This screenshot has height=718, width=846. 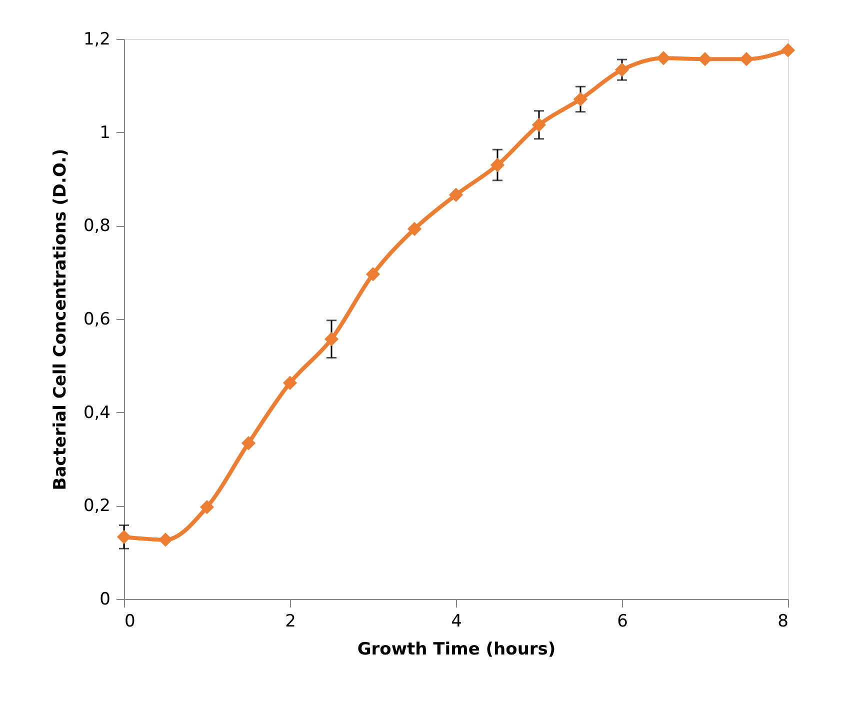 What do you see at coordinates (456, 622) in the screenshot?
I see `x-tick-label: 4` at bounding box center [456, 622].